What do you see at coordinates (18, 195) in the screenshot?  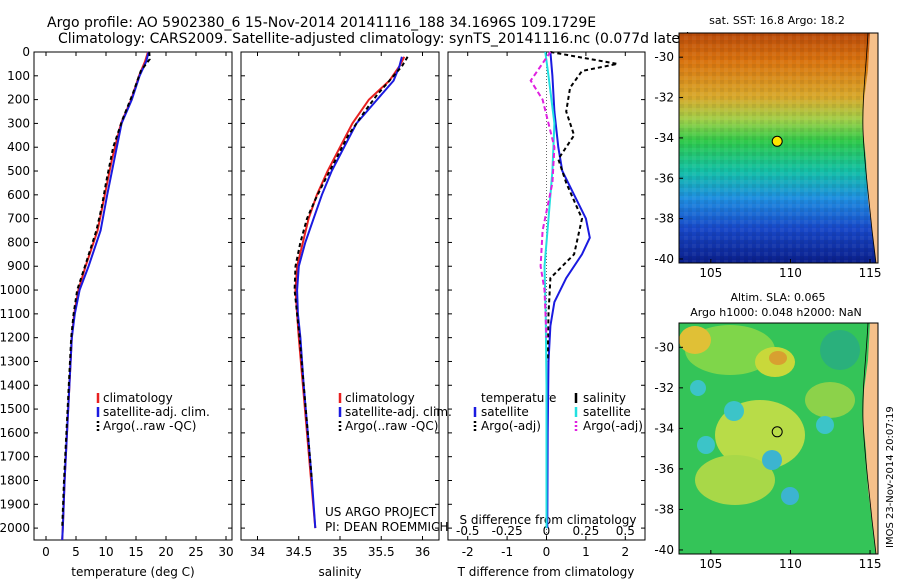 I see `depth-tick-label: 600` at bounding box center [18, 195].